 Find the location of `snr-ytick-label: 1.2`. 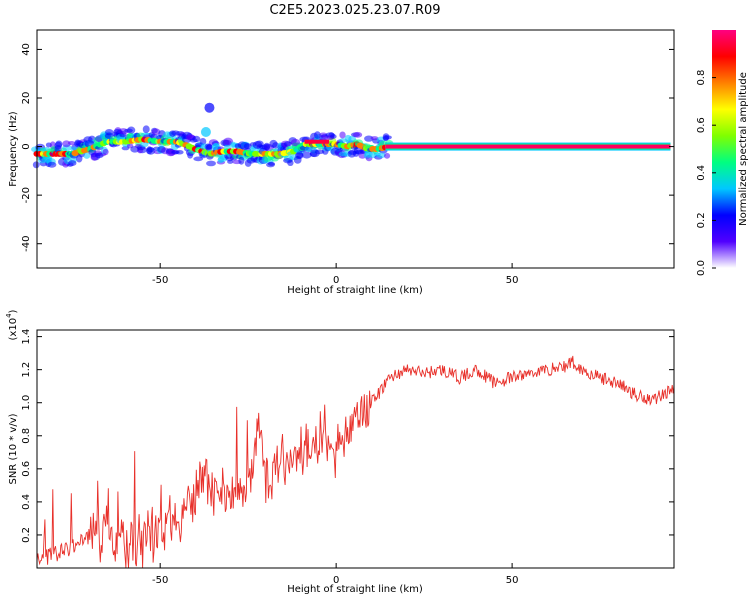

snr-ytick-label: 1.2 is located at coordinates (26, 370).